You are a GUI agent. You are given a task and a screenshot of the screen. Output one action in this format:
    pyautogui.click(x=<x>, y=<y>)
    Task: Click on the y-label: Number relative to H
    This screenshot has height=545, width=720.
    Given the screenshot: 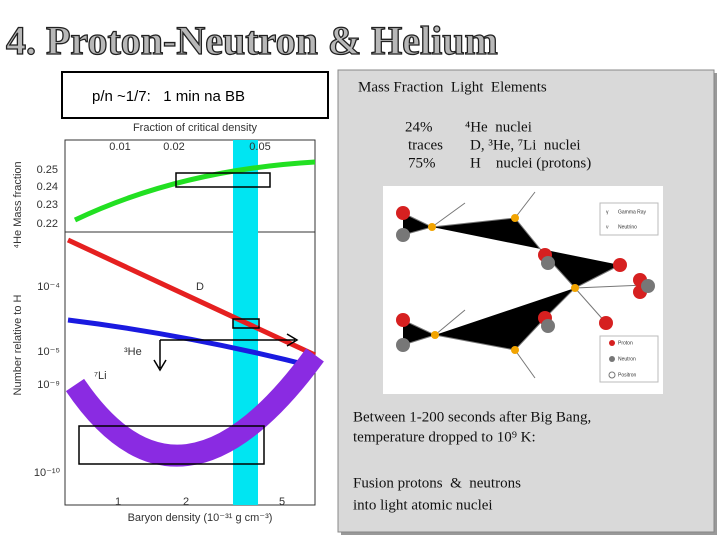 What is the action you would take?
    pyautogui.click(x=18, y=345)
    